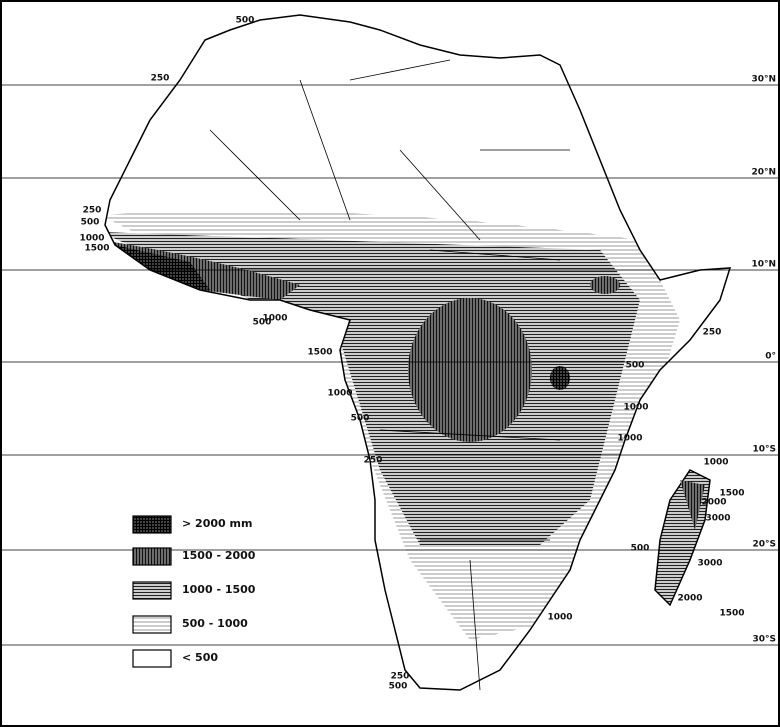  Describe the element at coordinates (219, 589) in the screenshot. I see `legend-label: 1000 - 1500` at that location.